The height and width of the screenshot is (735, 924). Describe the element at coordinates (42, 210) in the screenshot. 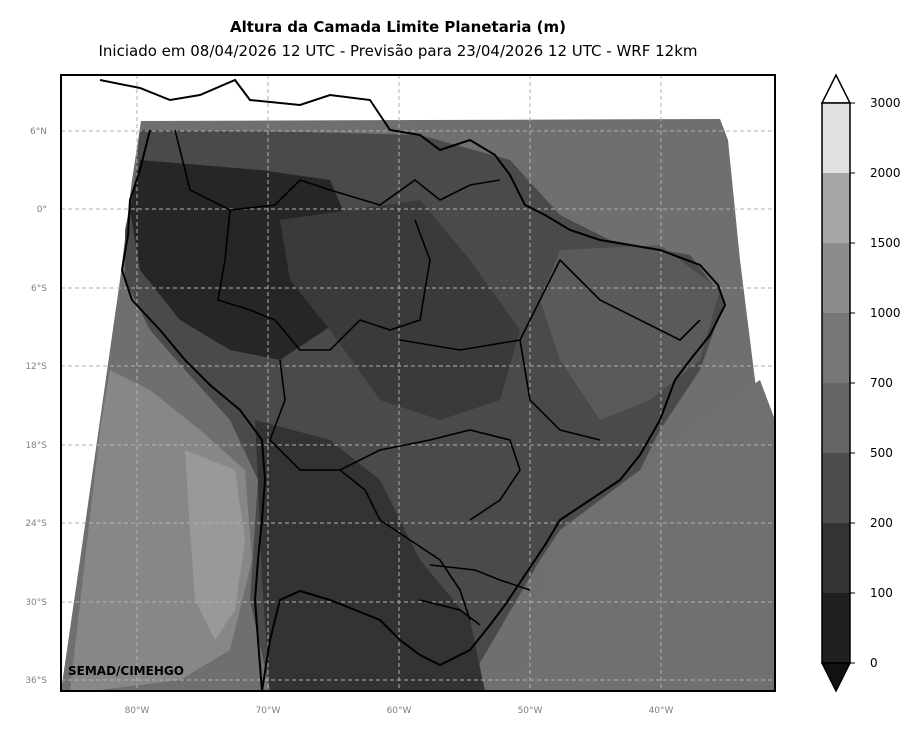

I see `lat-label: 0°` at that location.